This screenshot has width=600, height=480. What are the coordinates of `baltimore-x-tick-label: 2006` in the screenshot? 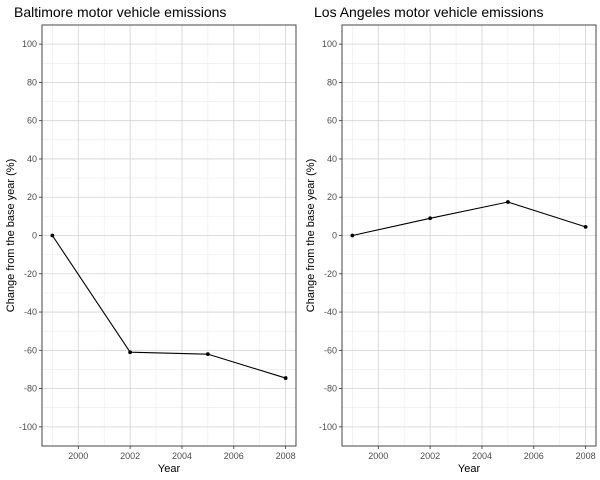 It's located at (234, 456).